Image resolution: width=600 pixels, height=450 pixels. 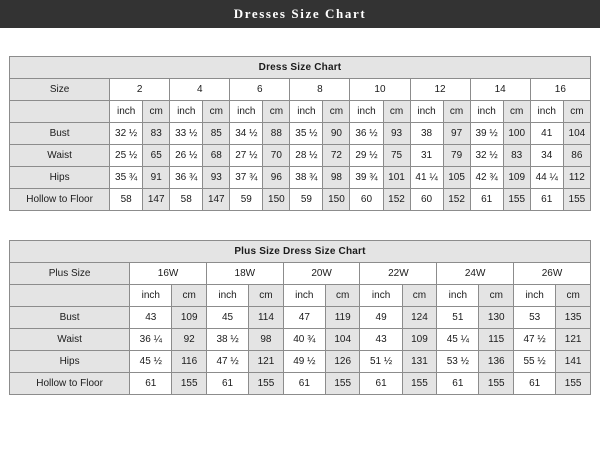 What do you see at coordinates (560, 89) in the screenshot?
I see `size-value-16: 16` at bounding box center [560, 89].